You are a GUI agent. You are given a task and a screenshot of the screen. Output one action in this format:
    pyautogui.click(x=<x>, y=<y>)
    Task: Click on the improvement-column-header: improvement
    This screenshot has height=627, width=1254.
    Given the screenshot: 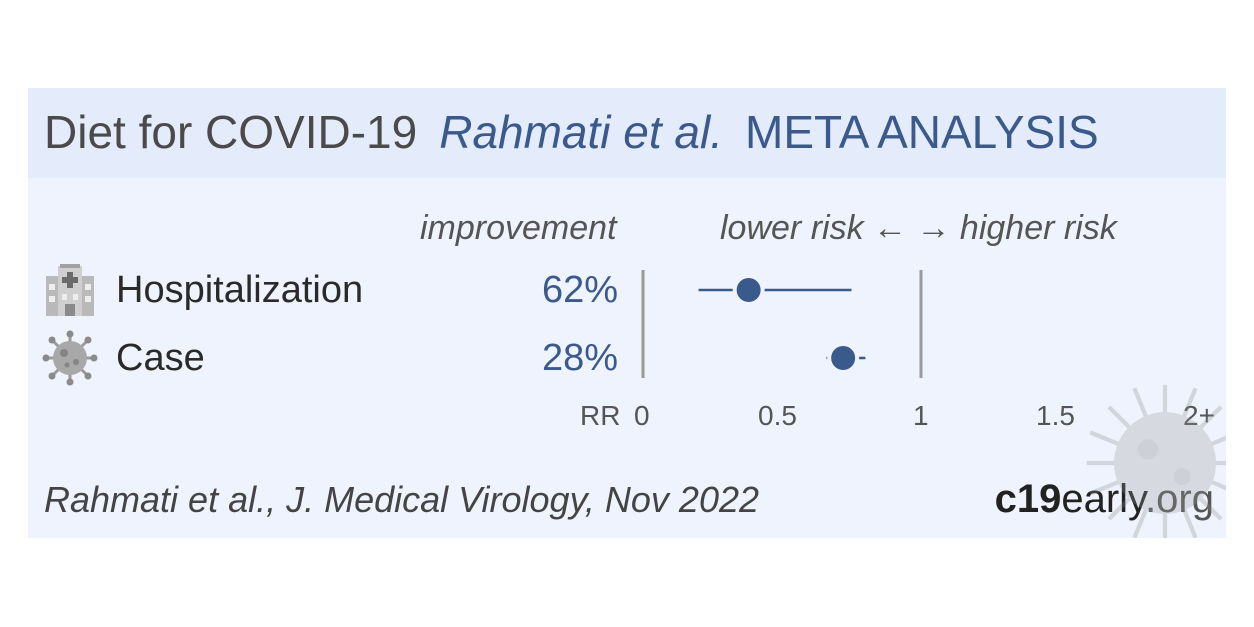 What is the action you would take?
    pyautogui.click(x=518, y=228)
    